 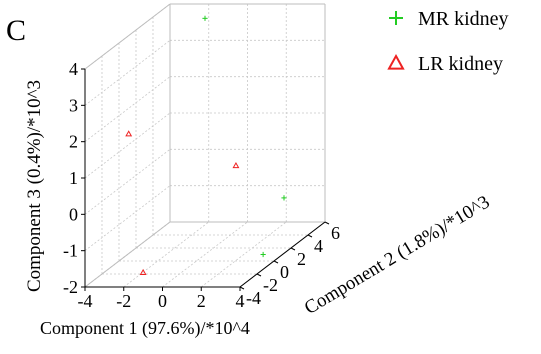 What do you see at coordinates (463, 19) in the screenshot?
I see `legend-label-mr-kidney: MR kidney` at bounding box center [463, 19].